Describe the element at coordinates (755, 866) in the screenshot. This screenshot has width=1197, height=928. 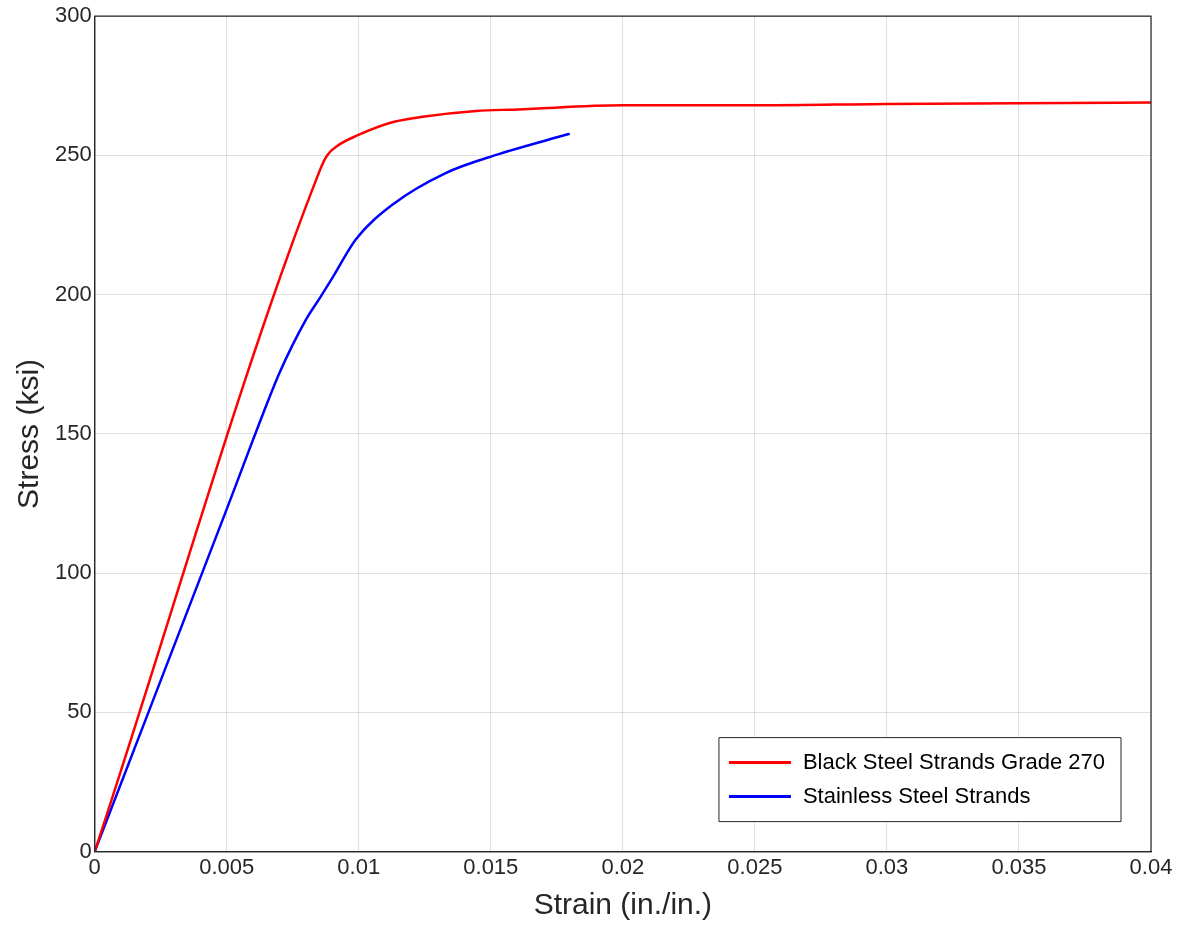
I see `x-tick-label: 0.025` at that location.